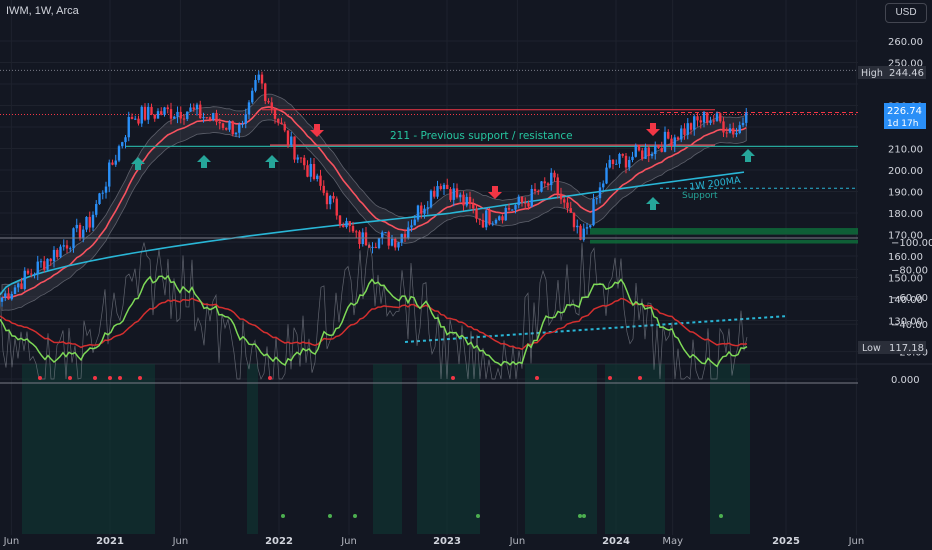 Image resolution: width=932 pixels, height=550 pixels. Describe the element at coordinates (355, 516) in the screenshot. I see `osc-signal-dot-bottom` at that location.